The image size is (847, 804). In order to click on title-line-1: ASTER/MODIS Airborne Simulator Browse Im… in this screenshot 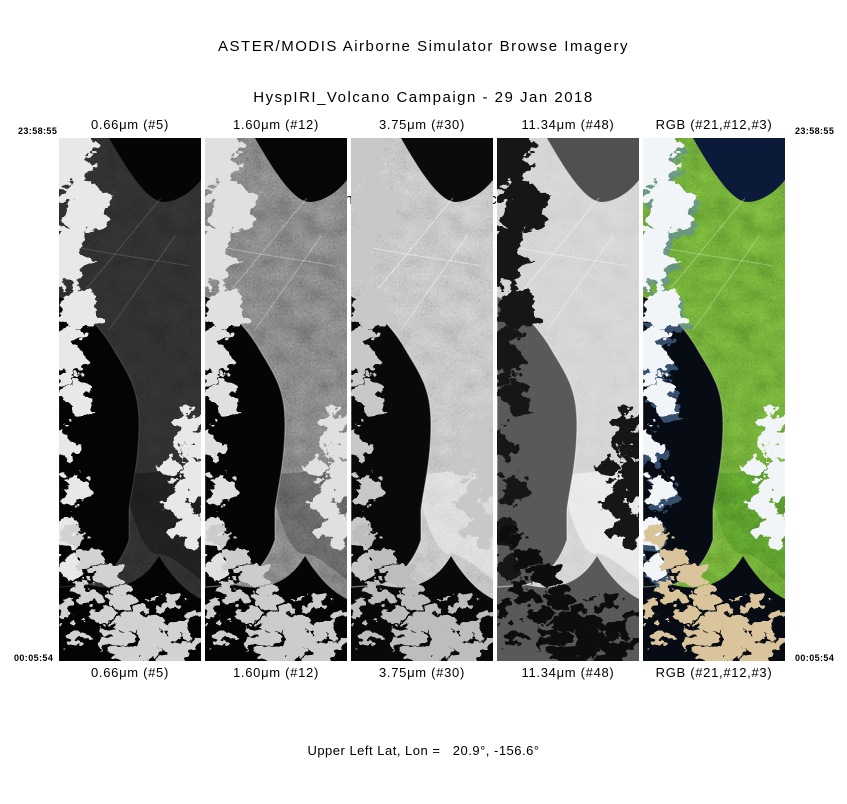, I will do `click(423, 46)`.